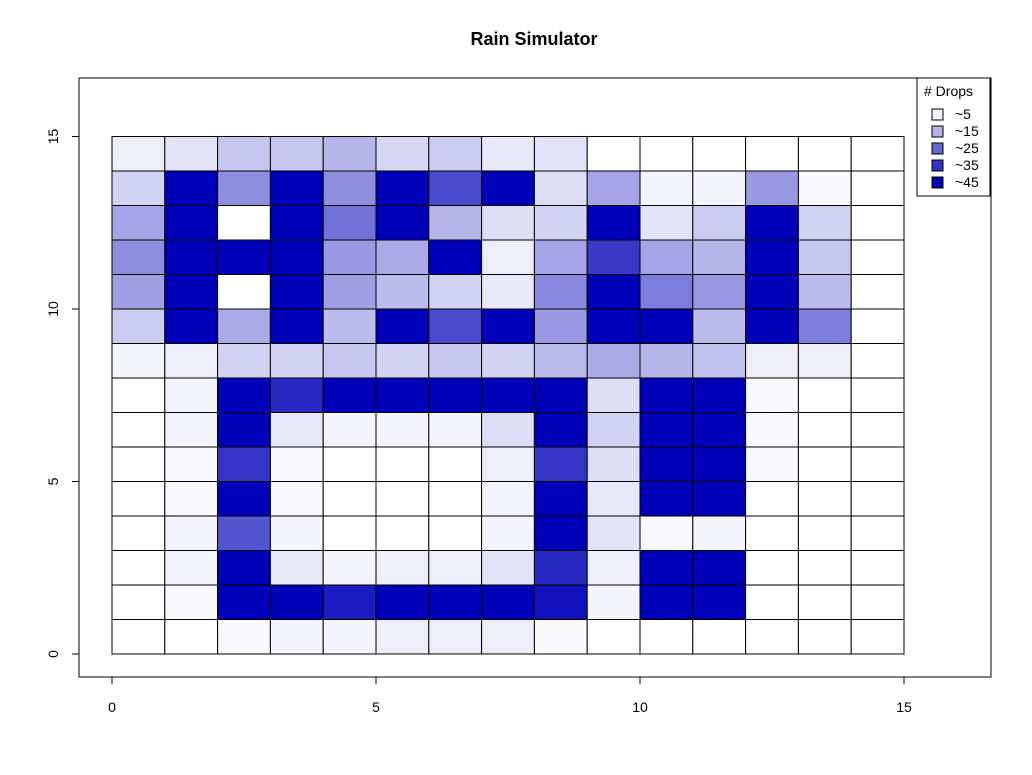 The height and width of the screenshot is (775, 1032). I want to click on y-tick-label: 10, so click(53, 309).